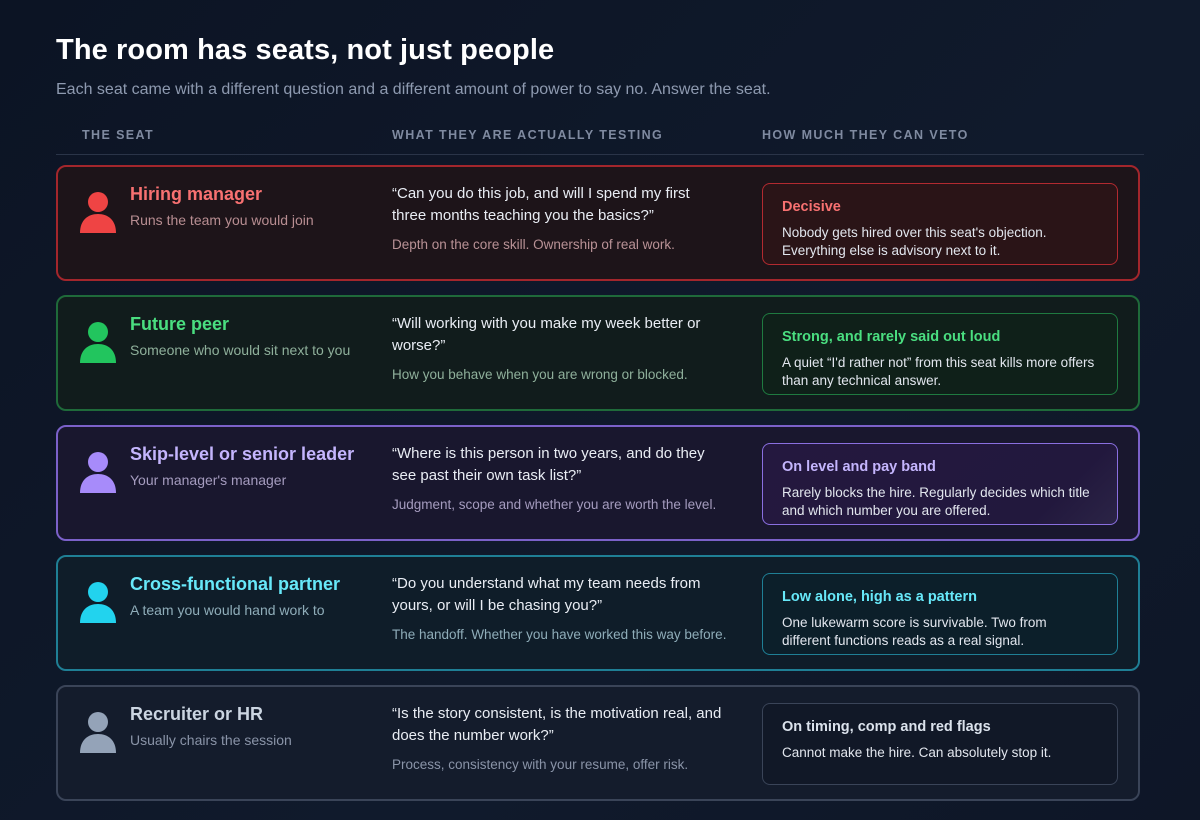 This screenshot has height=820, width=1200. What do you see at coordinates (180, 324) in the screenshot?
I see `seat-name: Future peer` at bounding box center [180, 324].